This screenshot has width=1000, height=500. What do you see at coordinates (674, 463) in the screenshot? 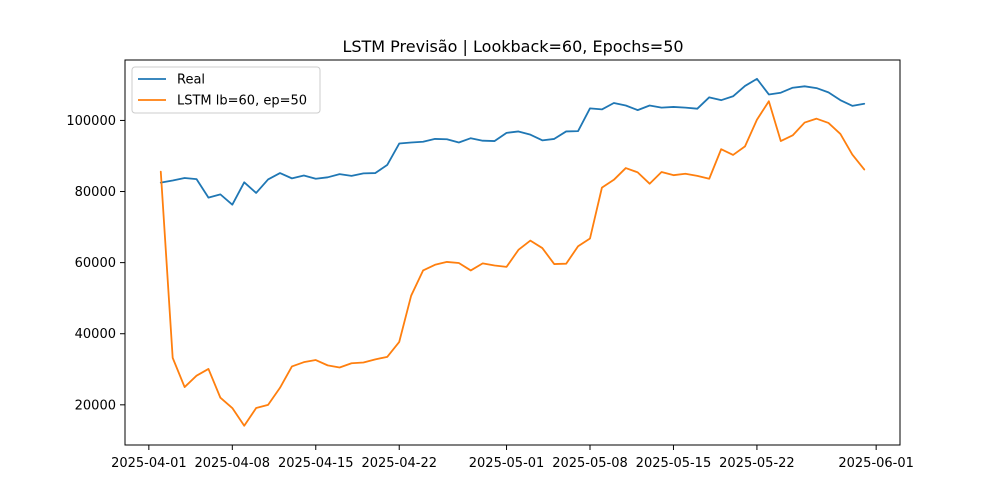
I see `x-tick-label: 2025-05-15` at bounding box center [674, 463].